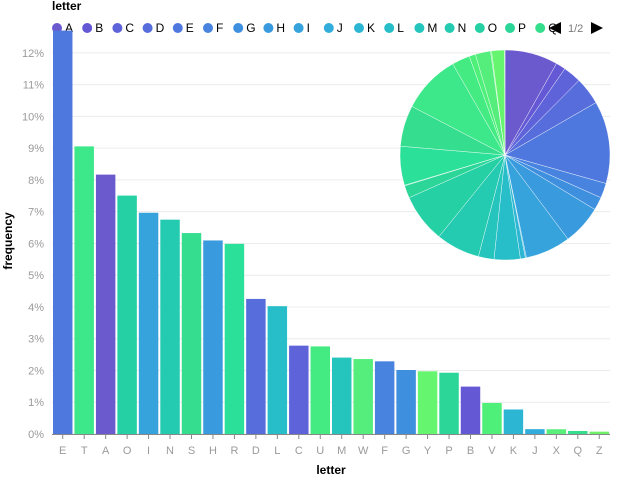 The height and width of the screenshot is (480, 640). What do you see at coordinates (127, 314) in the screenshot?
I see `bar-o` at bounding box center [127, 314].